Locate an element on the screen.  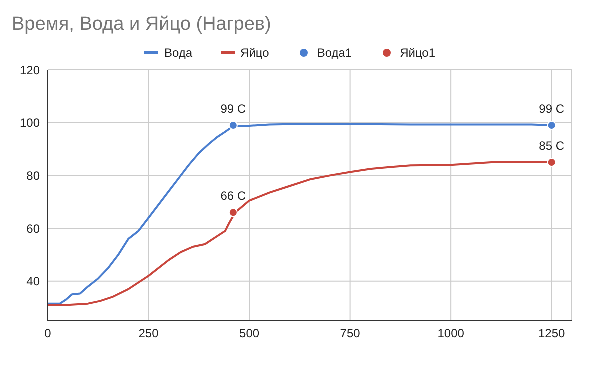
chart-title: Время, Вода и Яйцо (Нагрев) is located at coordinates (142, 25).